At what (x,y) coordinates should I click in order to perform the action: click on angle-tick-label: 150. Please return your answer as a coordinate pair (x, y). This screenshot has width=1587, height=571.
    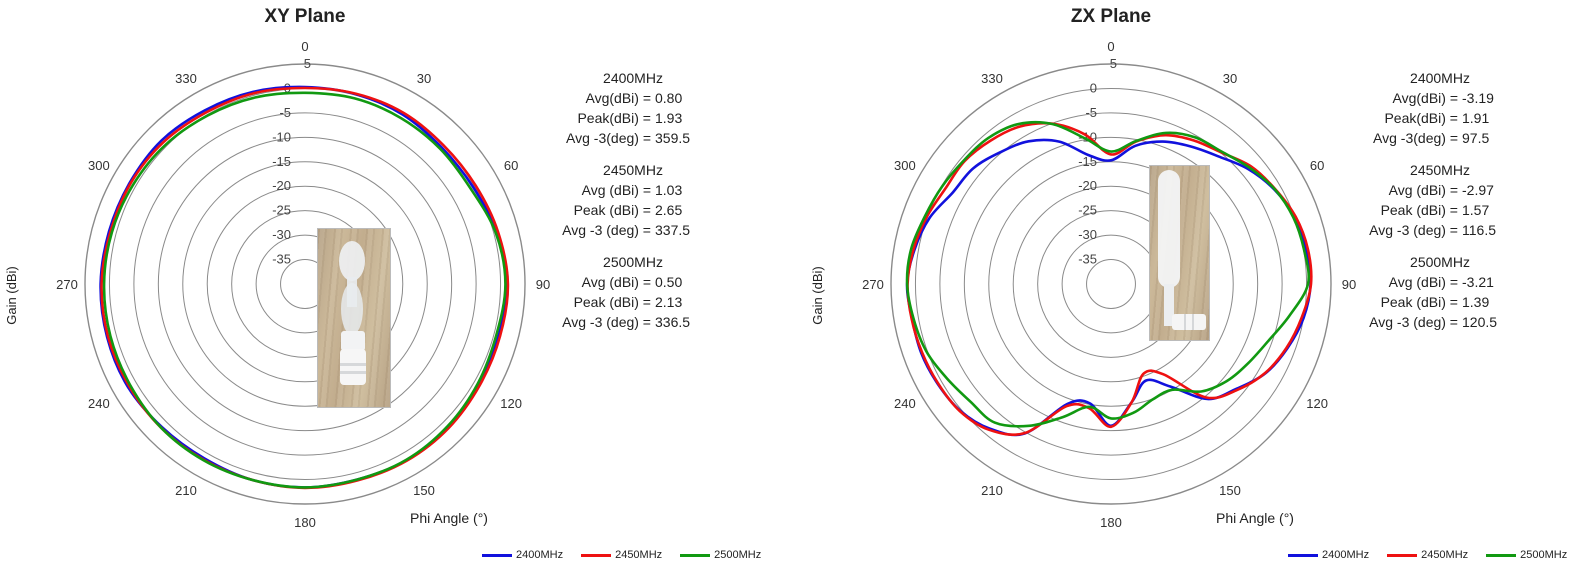
    Looking at the image, I should click on (1230, 490).